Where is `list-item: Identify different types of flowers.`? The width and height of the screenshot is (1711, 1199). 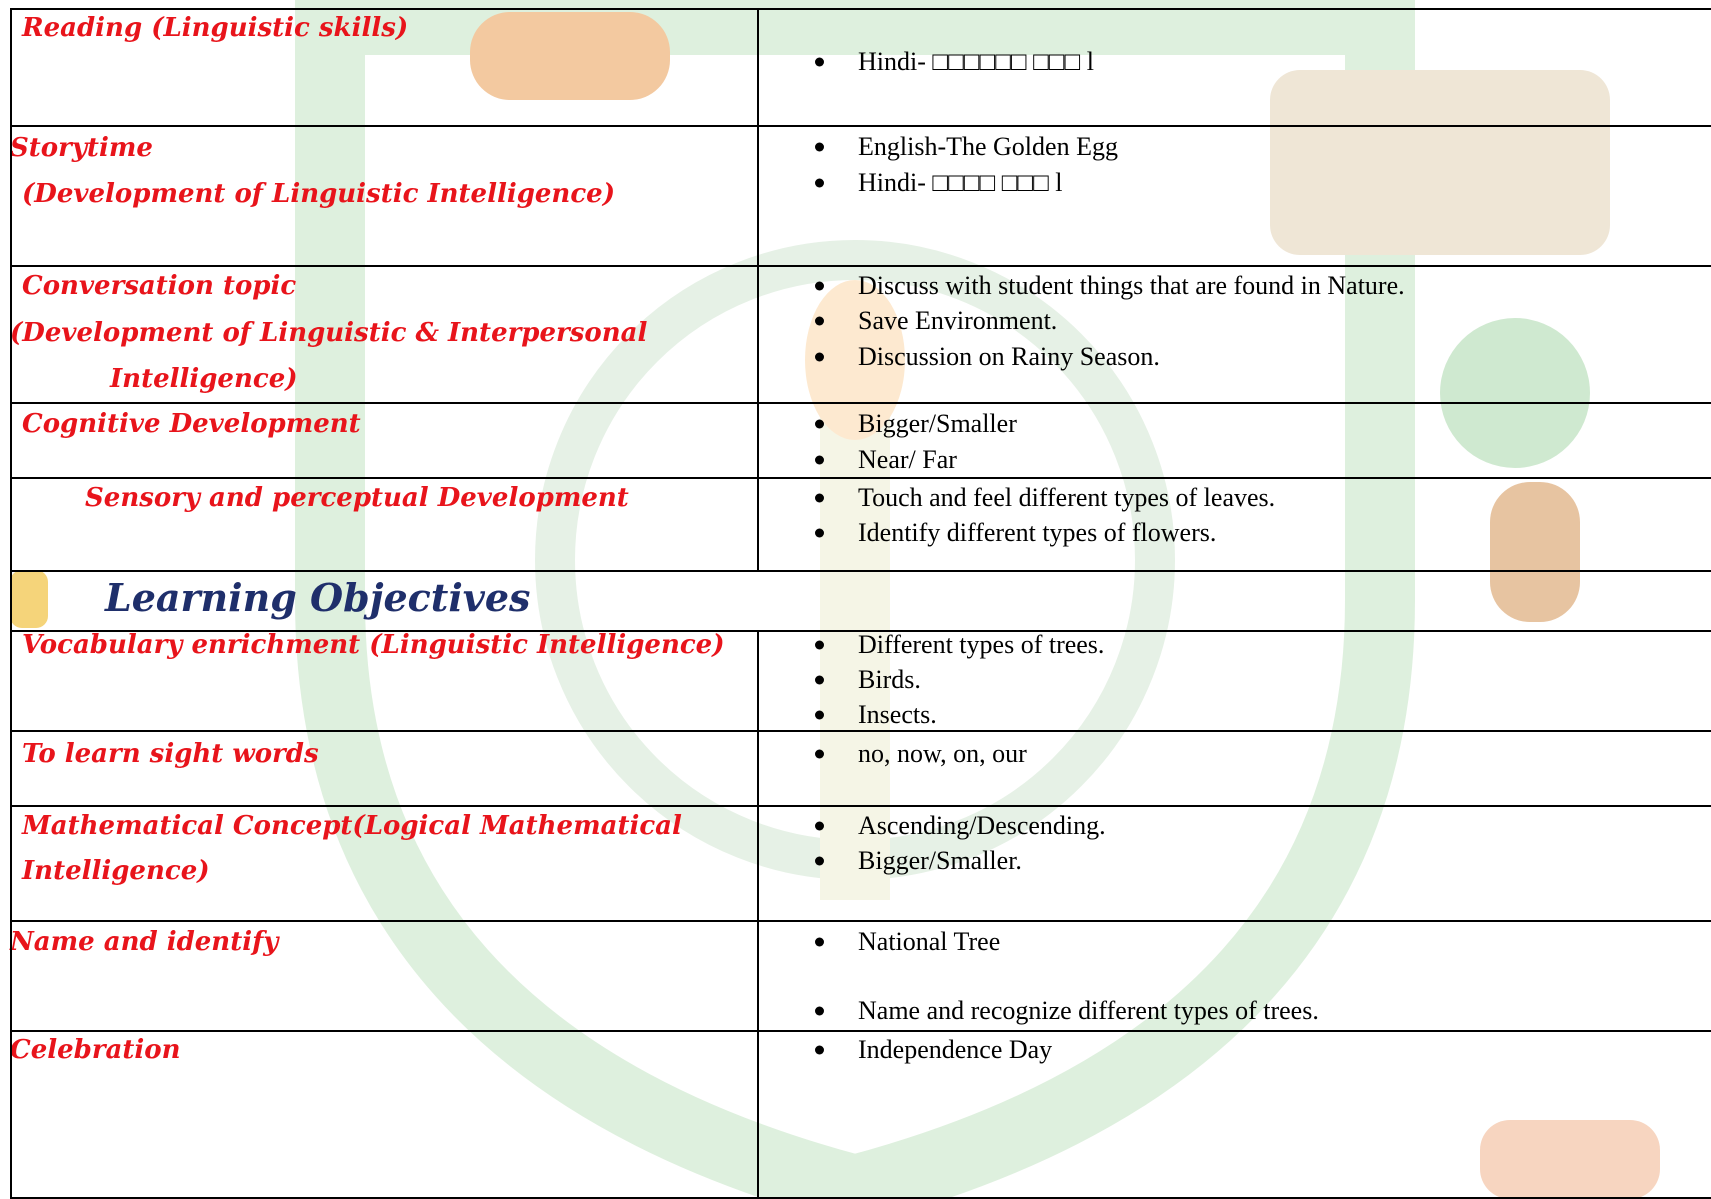
list-item: Identify different types of flowers. is located at coordinates (1037, 532).